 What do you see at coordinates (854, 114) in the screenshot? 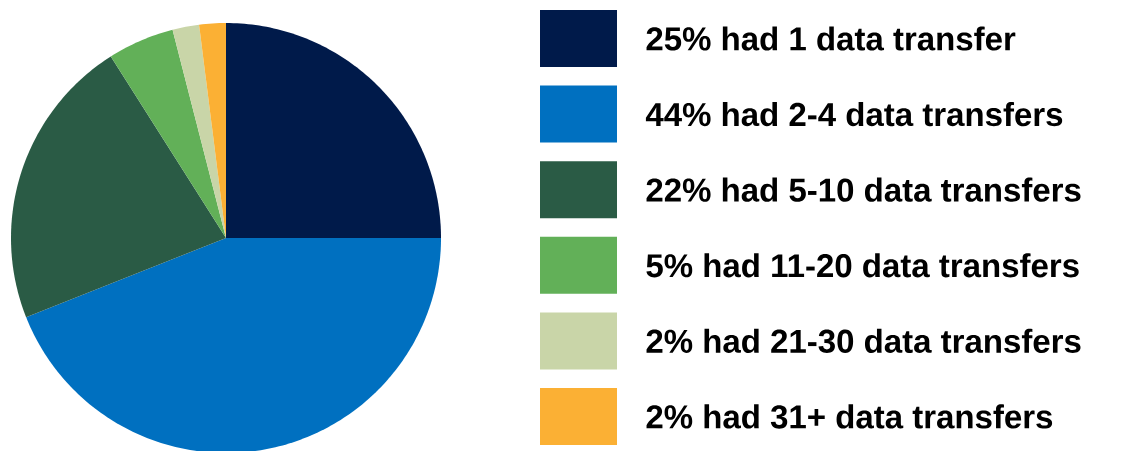
I see `legend-label: 44% had 2-4 data transfers` at bounding box center [854, 114].